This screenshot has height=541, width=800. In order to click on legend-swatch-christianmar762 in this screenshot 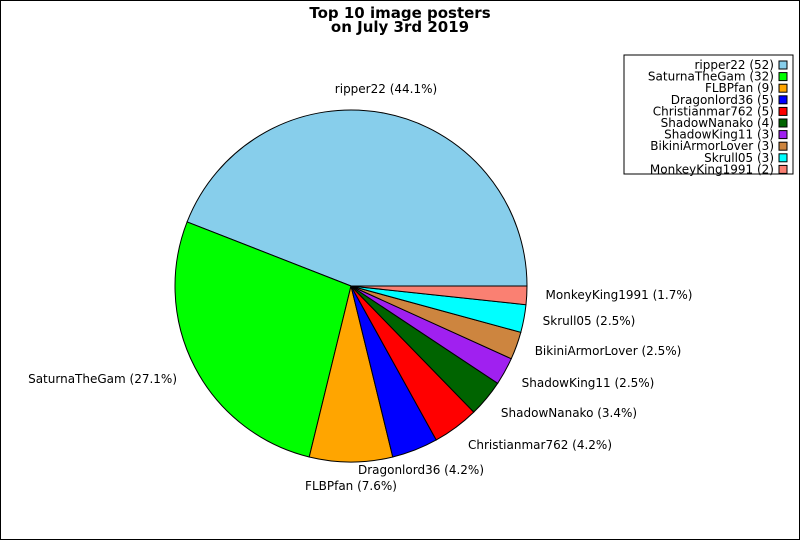, I will do `click(783, 111)`.